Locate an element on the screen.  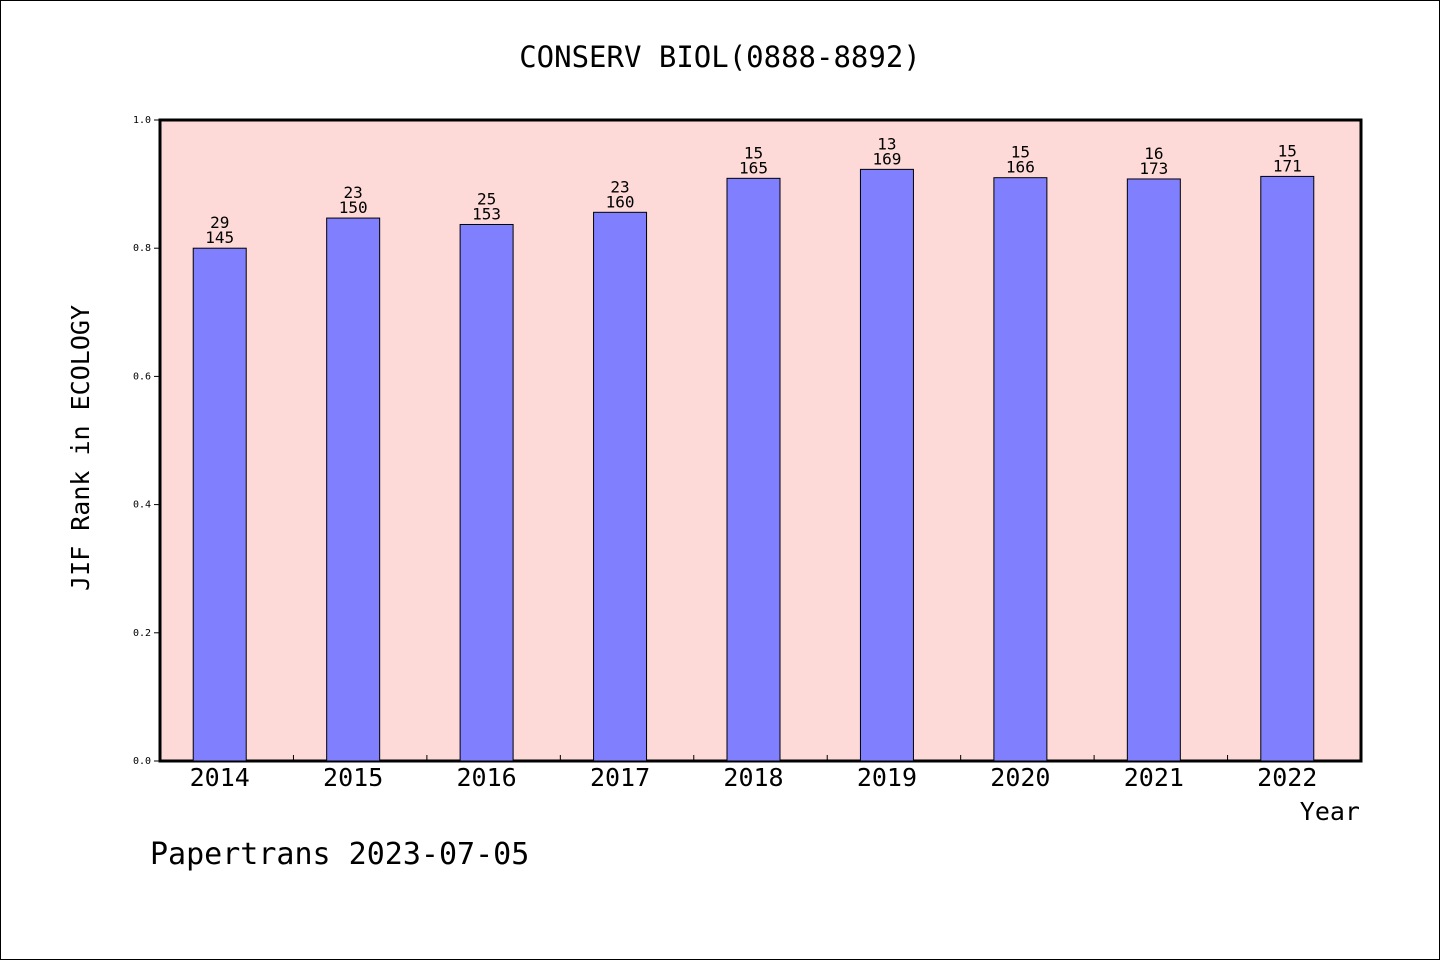
bar-2014 is located at coordinates (219, 504).